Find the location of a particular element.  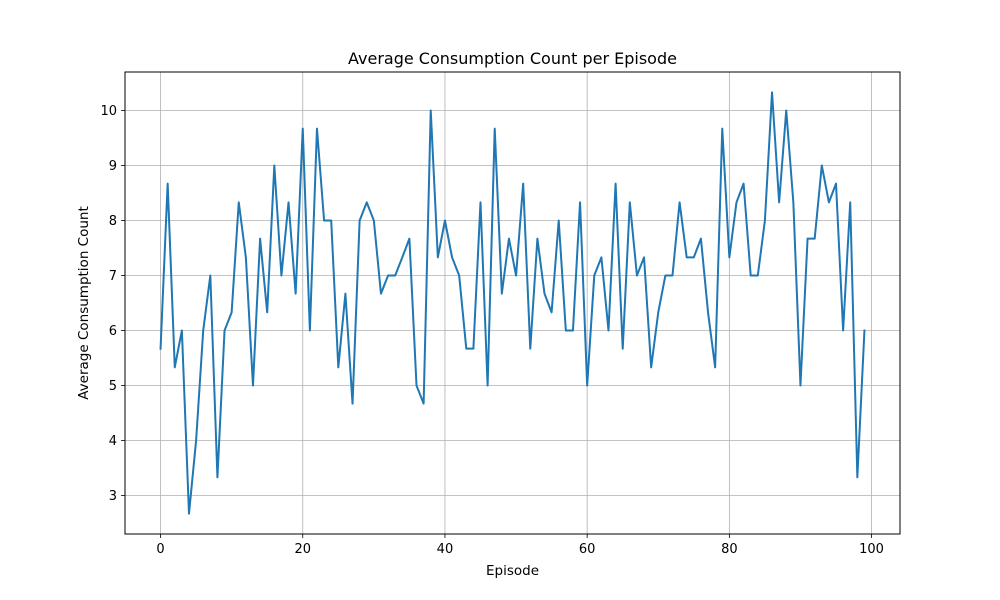

y-tick-label: 5 is located at coordinates (113, 386).